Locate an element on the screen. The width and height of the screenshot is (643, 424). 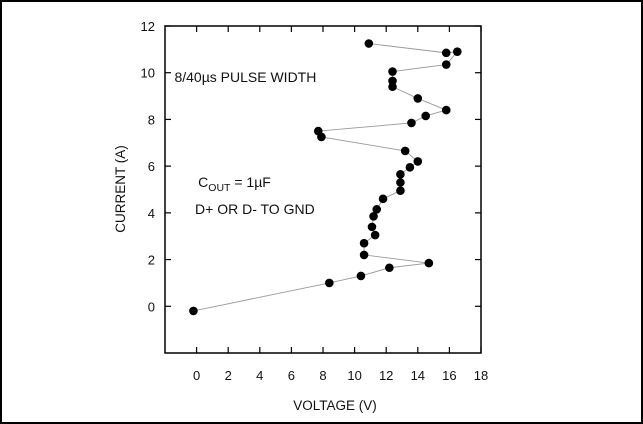
annotation-subscript: OUT is located at coordinates (219, 188).